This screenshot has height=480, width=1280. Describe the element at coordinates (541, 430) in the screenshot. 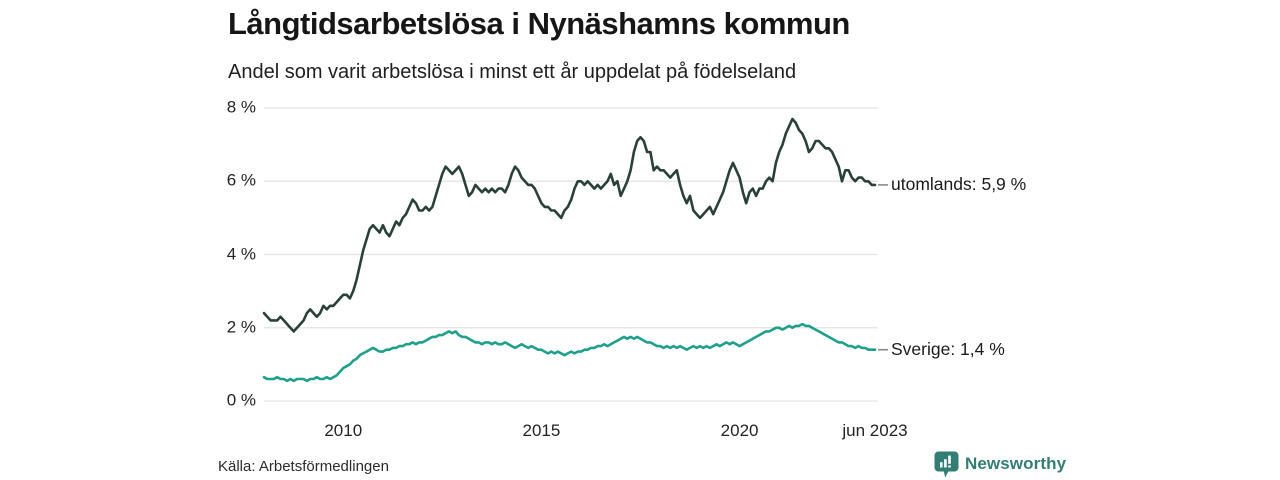

I see `x-tick-label: 2015` at that location.